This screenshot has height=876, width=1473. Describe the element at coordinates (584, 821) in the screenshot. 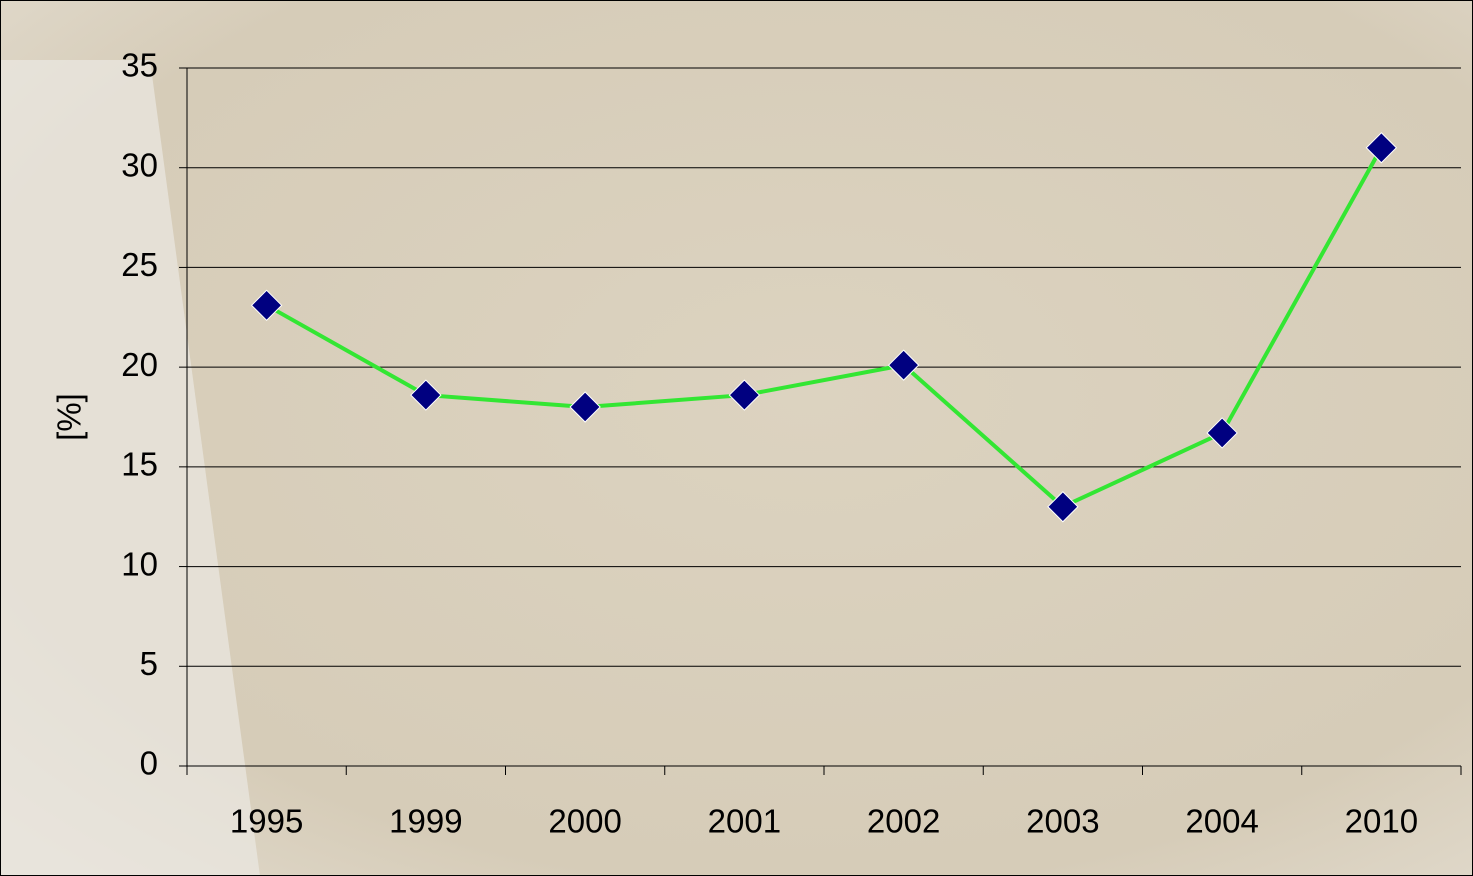

I see `x-tick-label: 2000` at that location.